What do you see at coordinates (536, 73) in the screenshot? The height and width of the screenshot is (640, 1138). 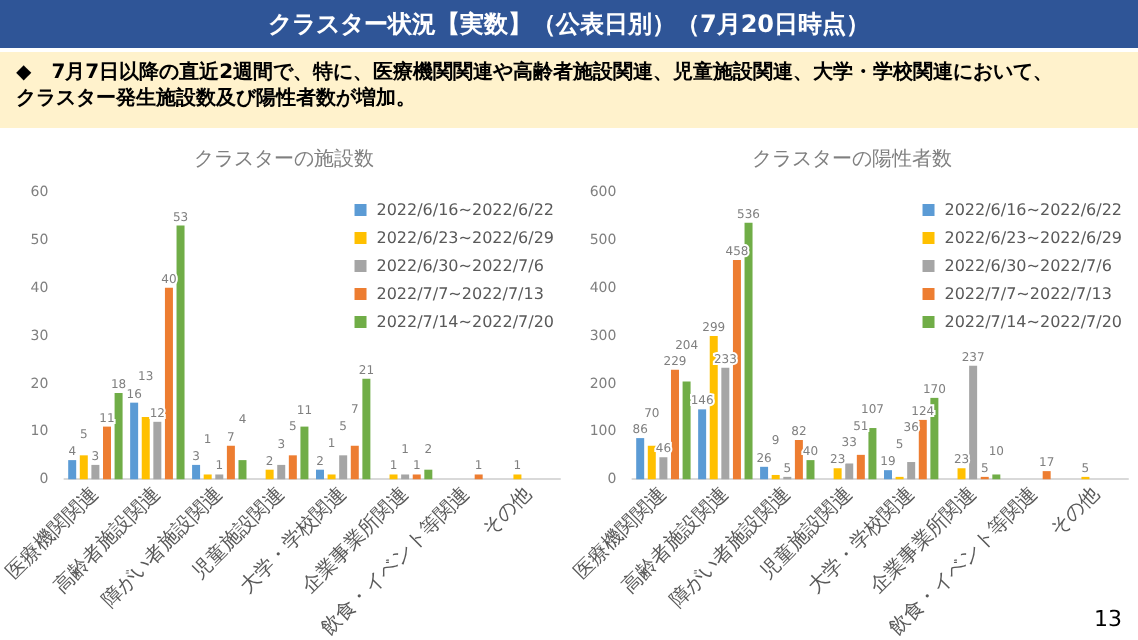 I see `text: ◆ 7月7日以降の直近2週間で、特に、医療機関関連や高齢者施設関連、児童施設関連、大学・学校関連において、` at bounding box center [536, 73].